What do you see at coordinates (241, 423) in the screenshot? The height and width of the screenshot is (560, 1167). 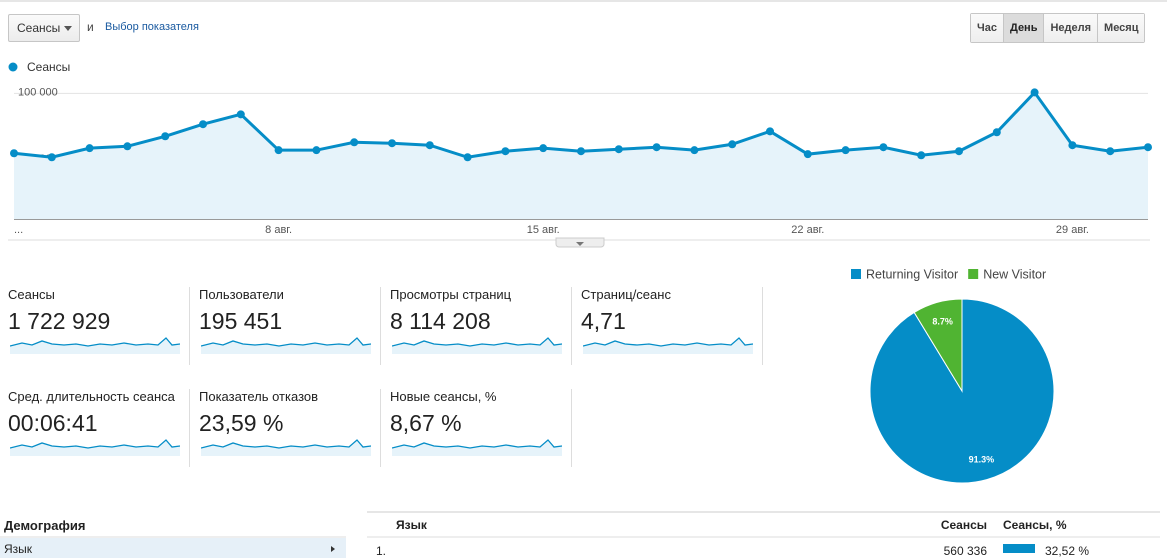 I see `scorecard-value: 23,59 %` at bounding box center [241, 423].